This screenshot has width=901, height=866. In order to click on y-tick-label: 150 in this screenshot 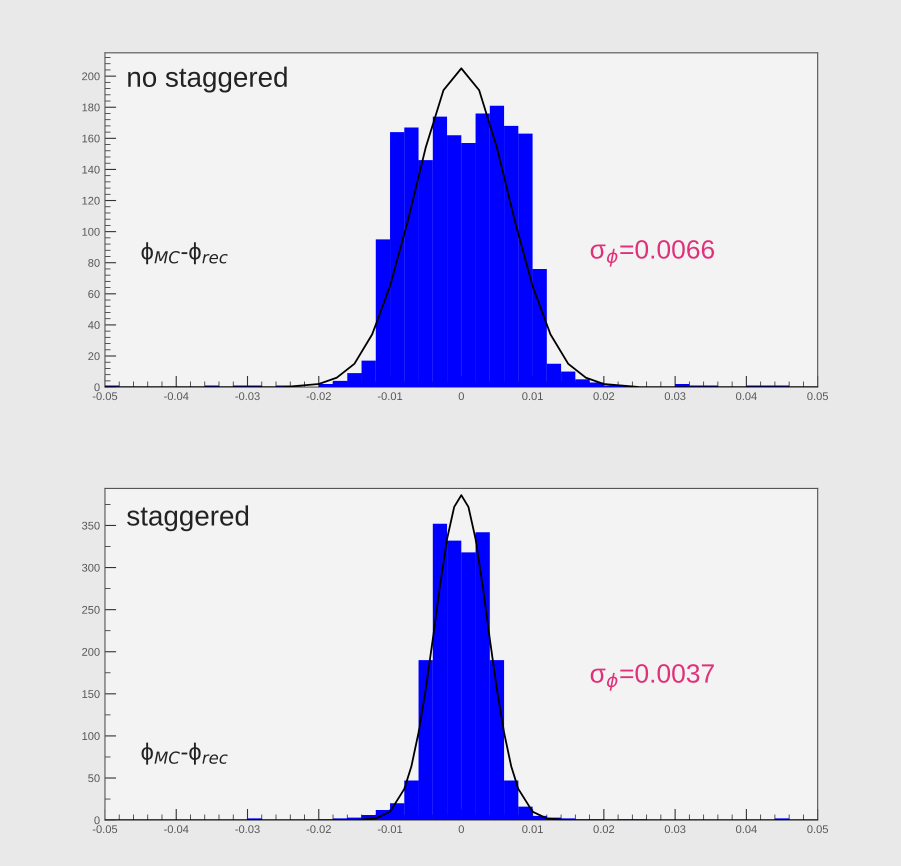, I will do `click(91, 694)`.